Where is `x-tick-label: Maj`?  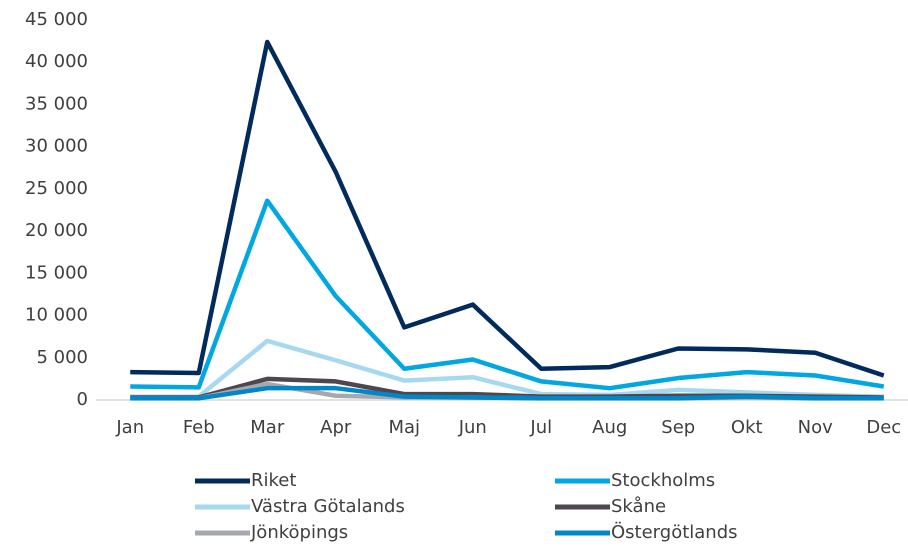 x-tick-label: Maj is located at coordinates (404, 427).